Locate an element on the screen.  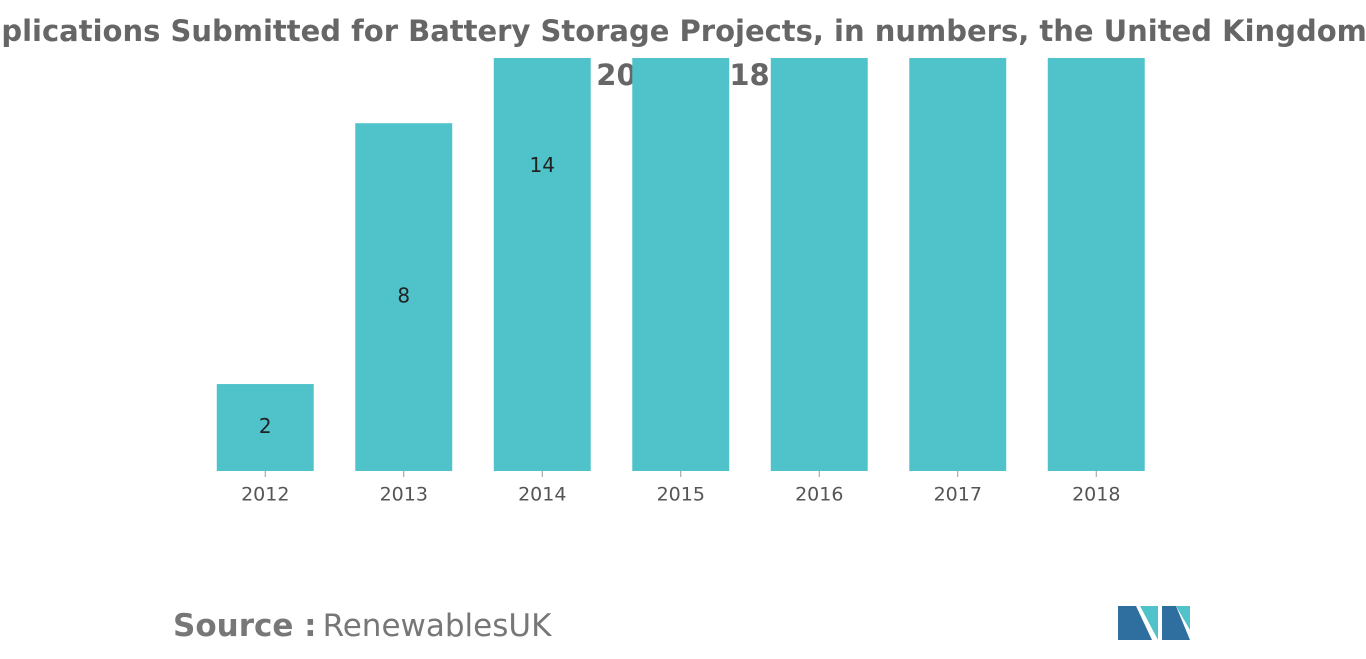
x-tick-label: 2014 is located at coordinates (542, 495).